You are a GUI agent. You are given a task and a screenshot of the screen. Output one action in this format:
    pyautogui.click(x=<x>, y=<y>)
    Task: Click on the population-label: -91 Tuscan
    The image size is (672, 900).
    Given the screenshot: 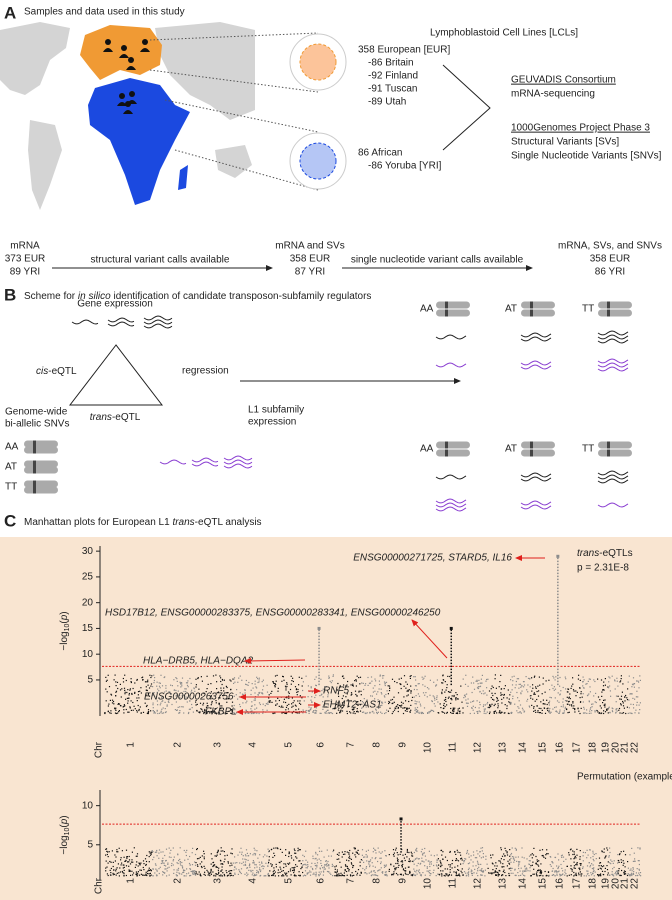 What is the action you would take?
    pyautogui.click(x=392, y=89)
    